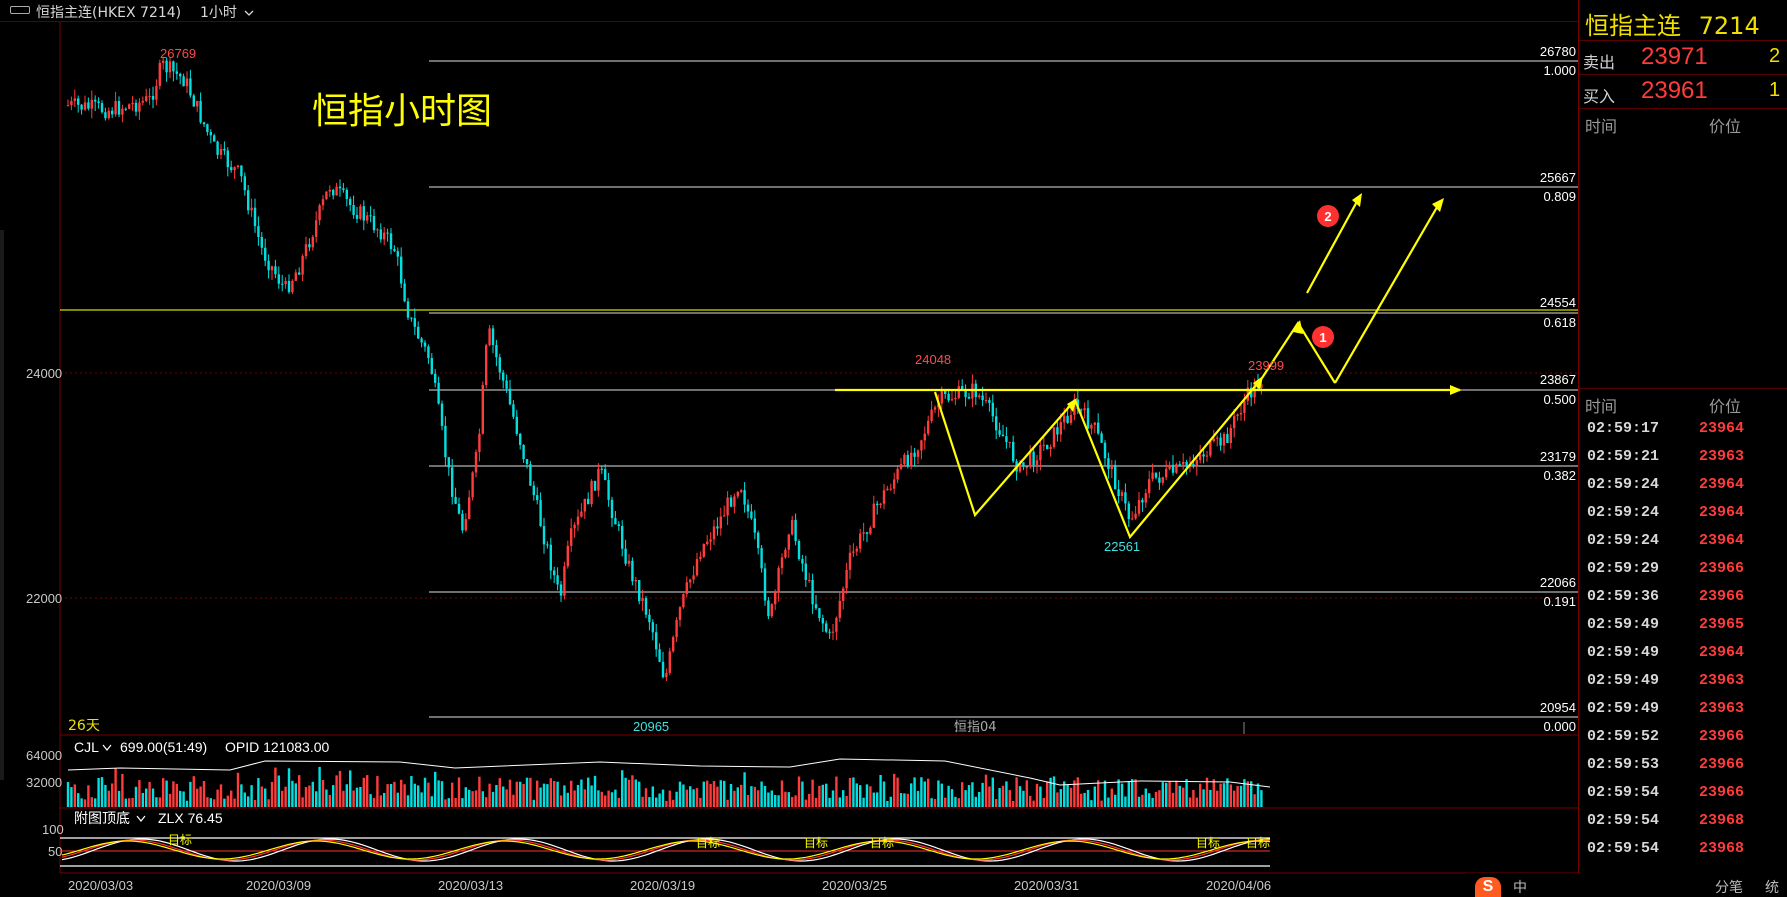 Image resolution: width=1787 pixels, height=897 pixels. I want to click on marker-2-text: 2, so click(1327, 216).